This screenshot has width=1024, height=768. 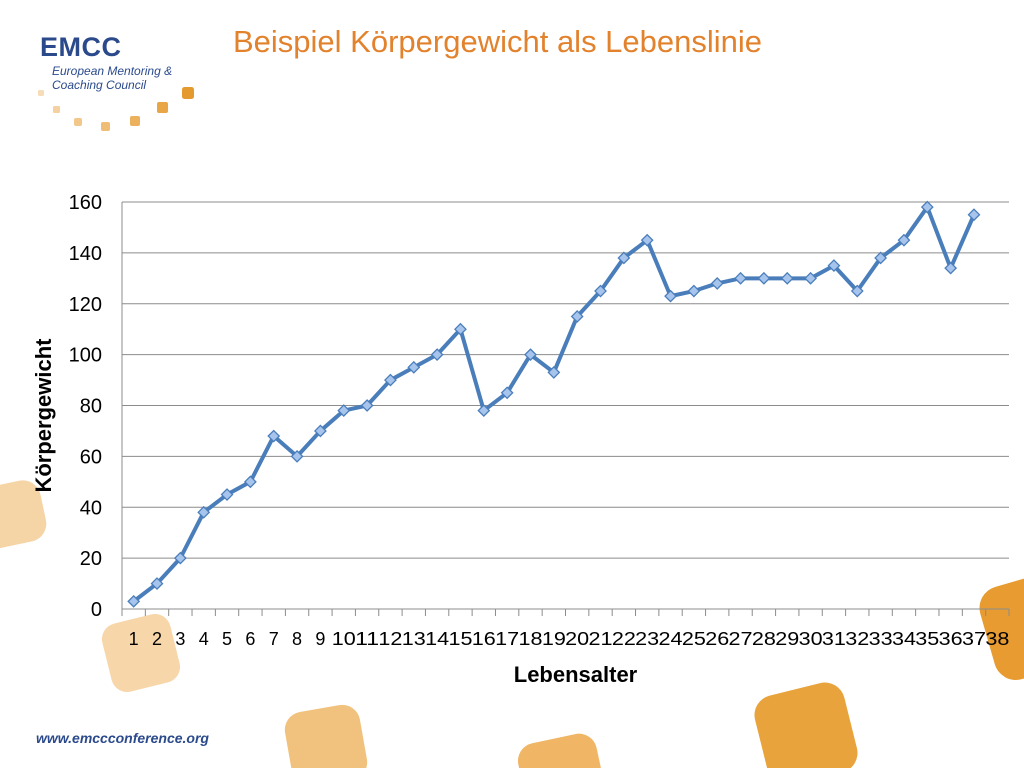 What do you see at coordinates (904, 639) in the screenshot?
I see `x-tick-label: 34` at bounding box center [904, 639].